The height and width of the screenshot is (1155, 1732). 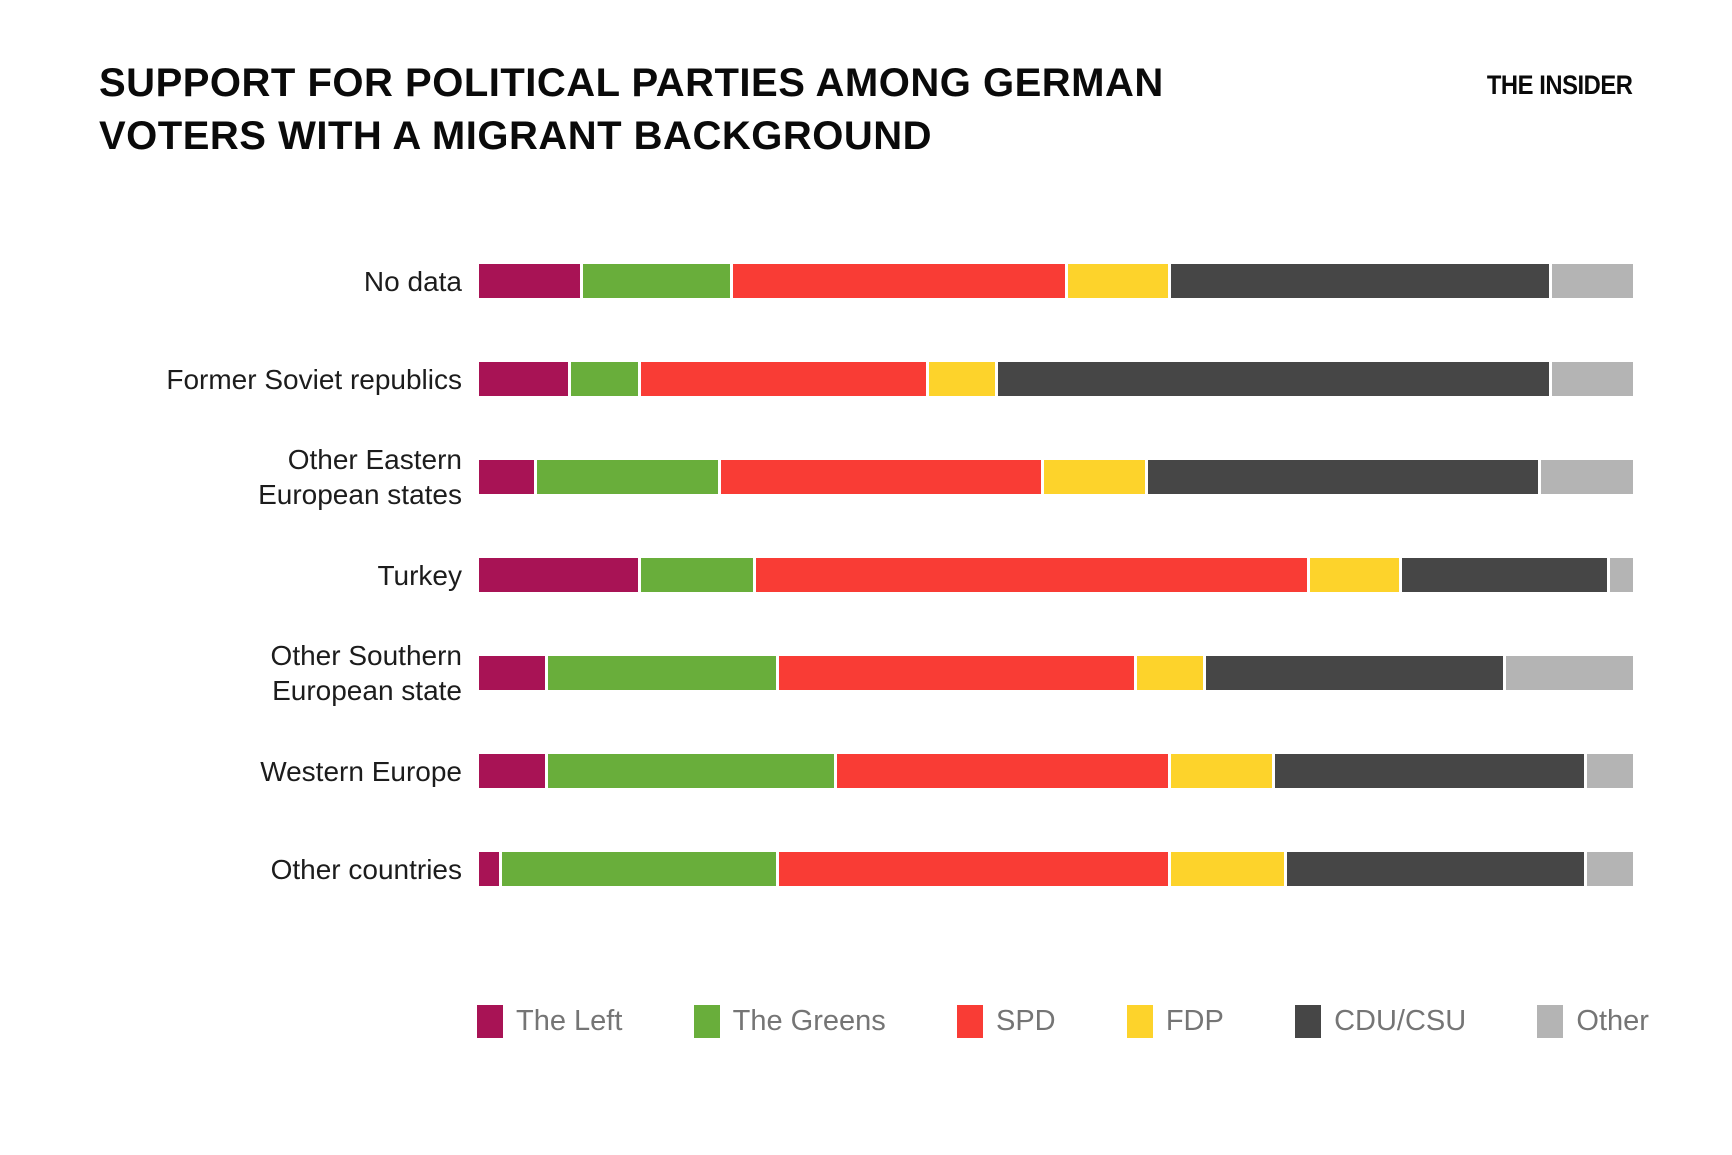 I want to click on chart-row: Former Soviet republics, so click(x=816, y=379).